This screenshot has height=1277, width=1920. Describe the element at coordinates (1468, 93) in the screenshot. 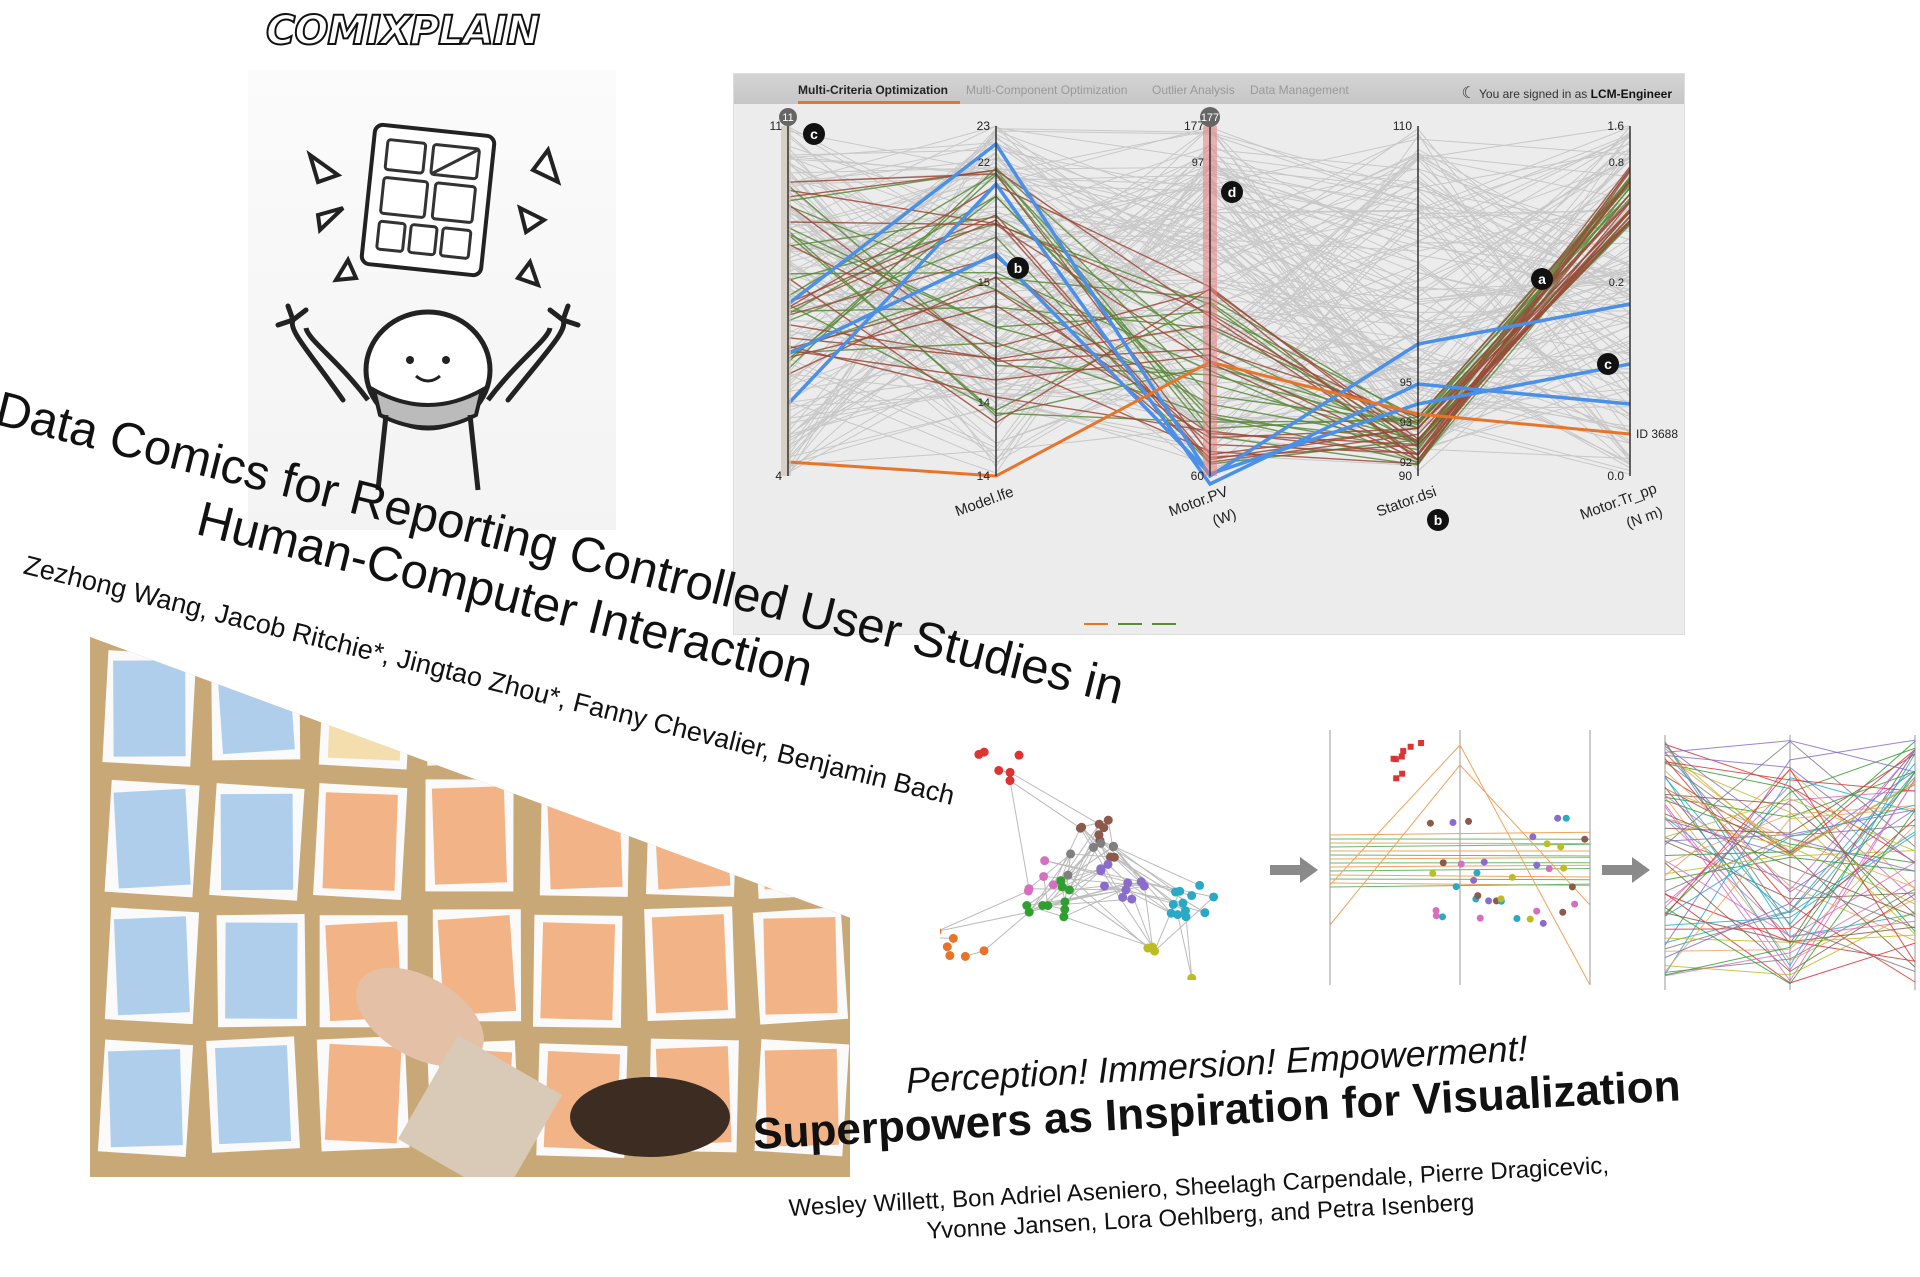

I see `moon-icon: ☾` at that location.